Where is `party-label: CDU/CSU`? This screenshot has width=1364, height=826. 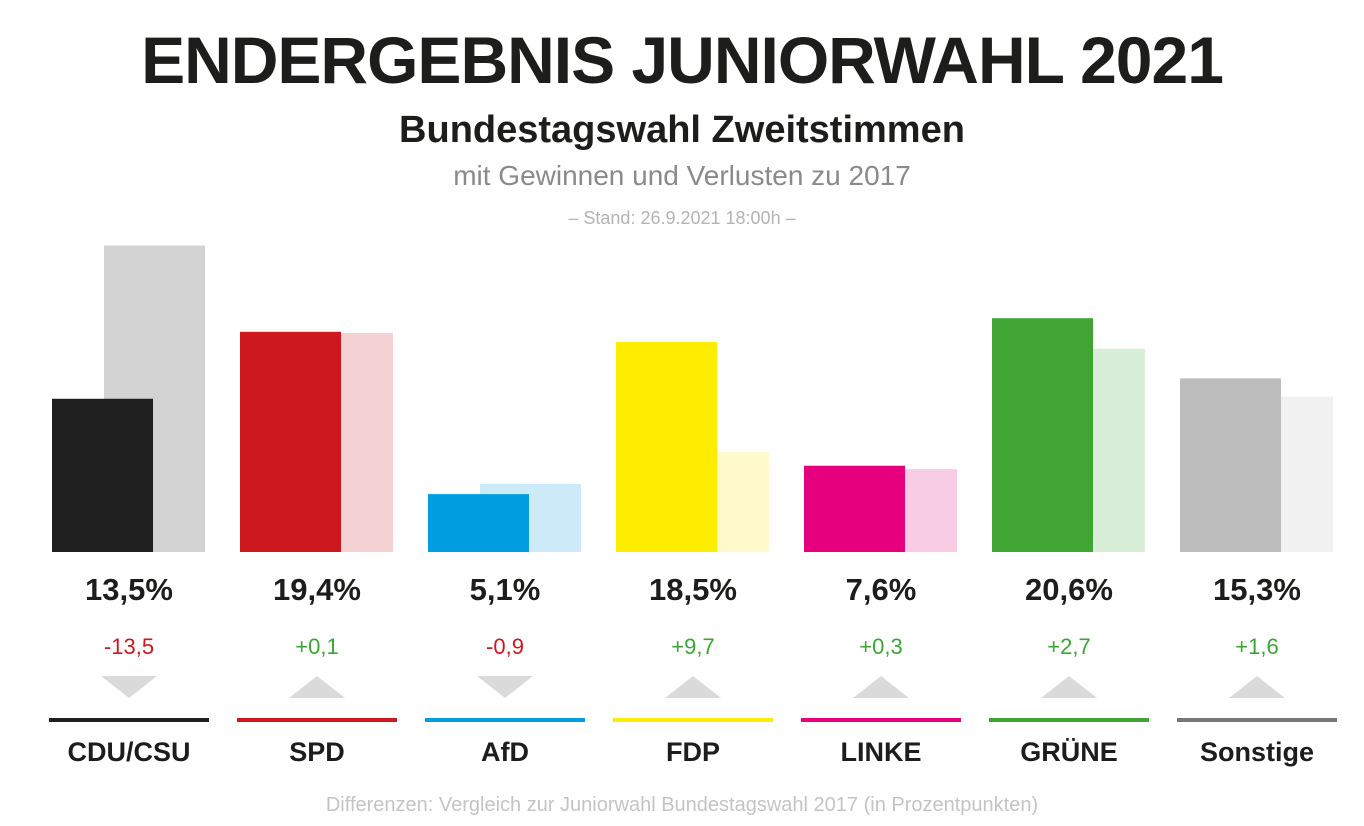 party-label: CDU/CSU is located at coordinates (129, 752).